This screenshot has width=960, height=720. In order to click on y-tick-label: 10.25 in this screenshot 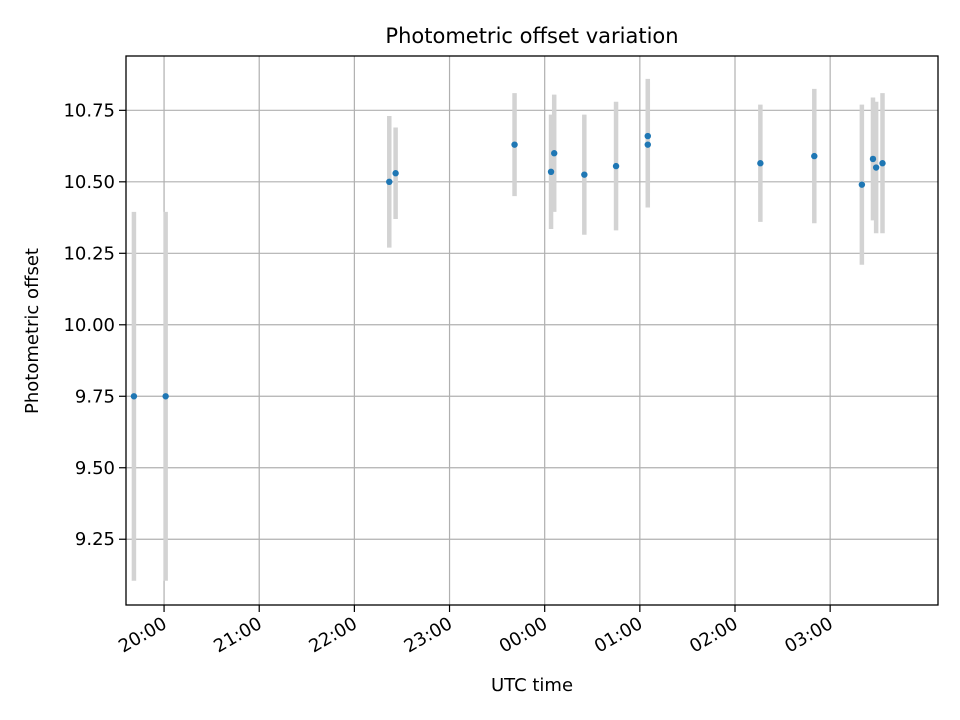, I will do `click(89, 253)`.